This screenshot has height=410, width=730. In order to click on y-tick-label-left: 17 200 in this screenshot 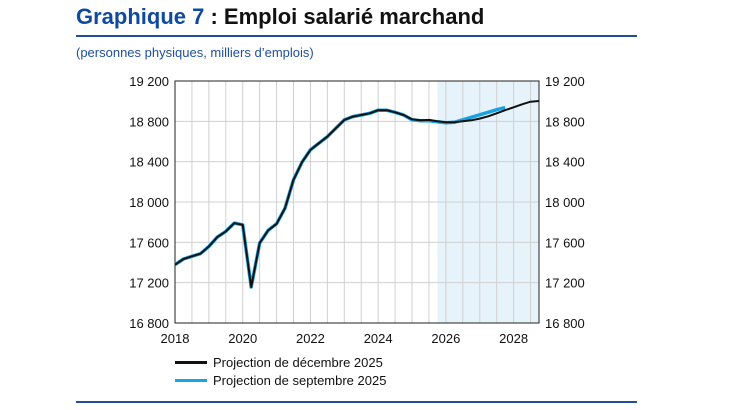, I will do `click(149, 283)`.